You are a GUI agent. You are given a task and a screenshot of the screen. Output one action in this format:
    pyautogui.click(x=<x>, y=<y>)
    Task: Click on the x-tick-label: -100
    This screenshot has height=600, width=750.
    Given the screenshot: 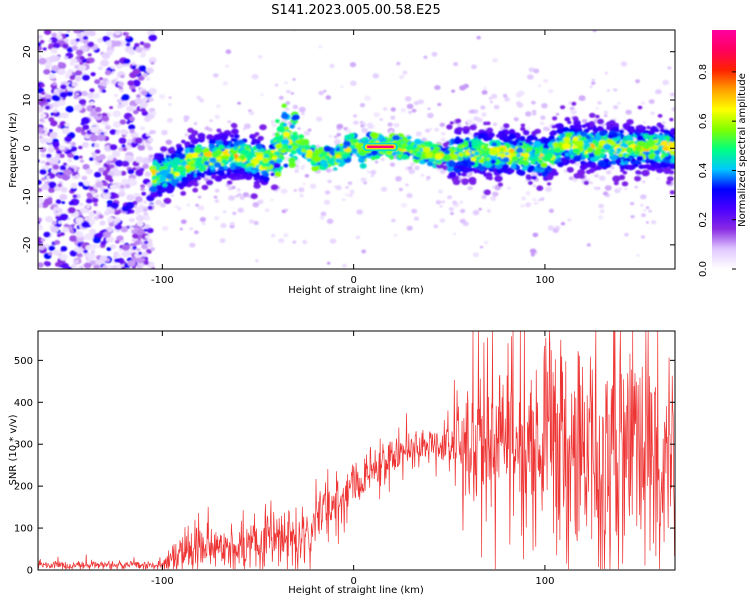 What is the action you would take?
    pyautogui.click(x=162, y=280)
    